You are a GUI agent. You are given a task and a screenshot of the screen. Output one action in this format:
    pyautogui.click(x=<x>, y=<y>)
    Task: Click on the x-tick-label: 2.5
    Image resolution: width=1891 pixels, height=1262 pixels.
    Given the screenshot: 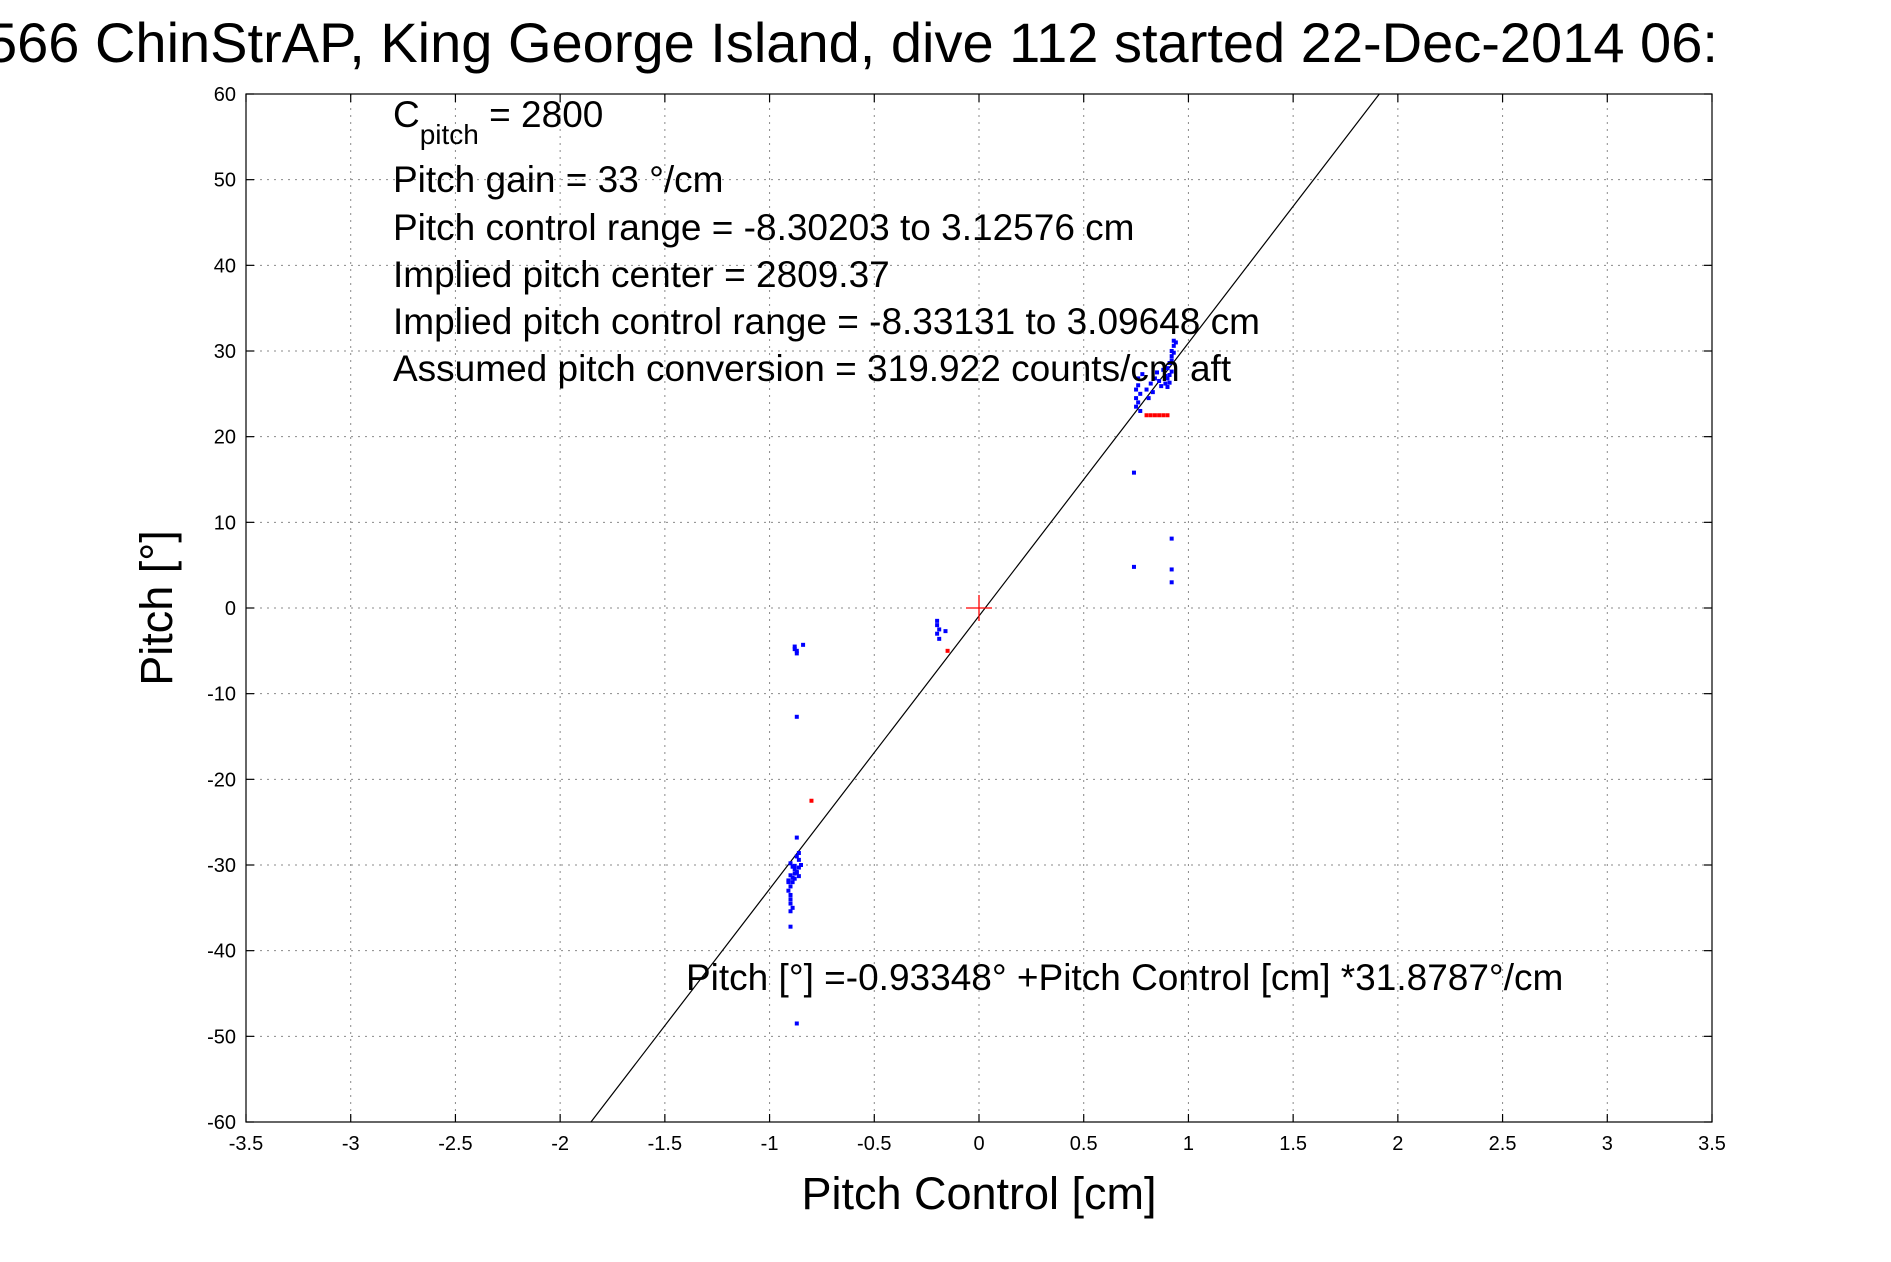 What is the action you would take?
    pyautogui.click(x=1503, y=1144)
    